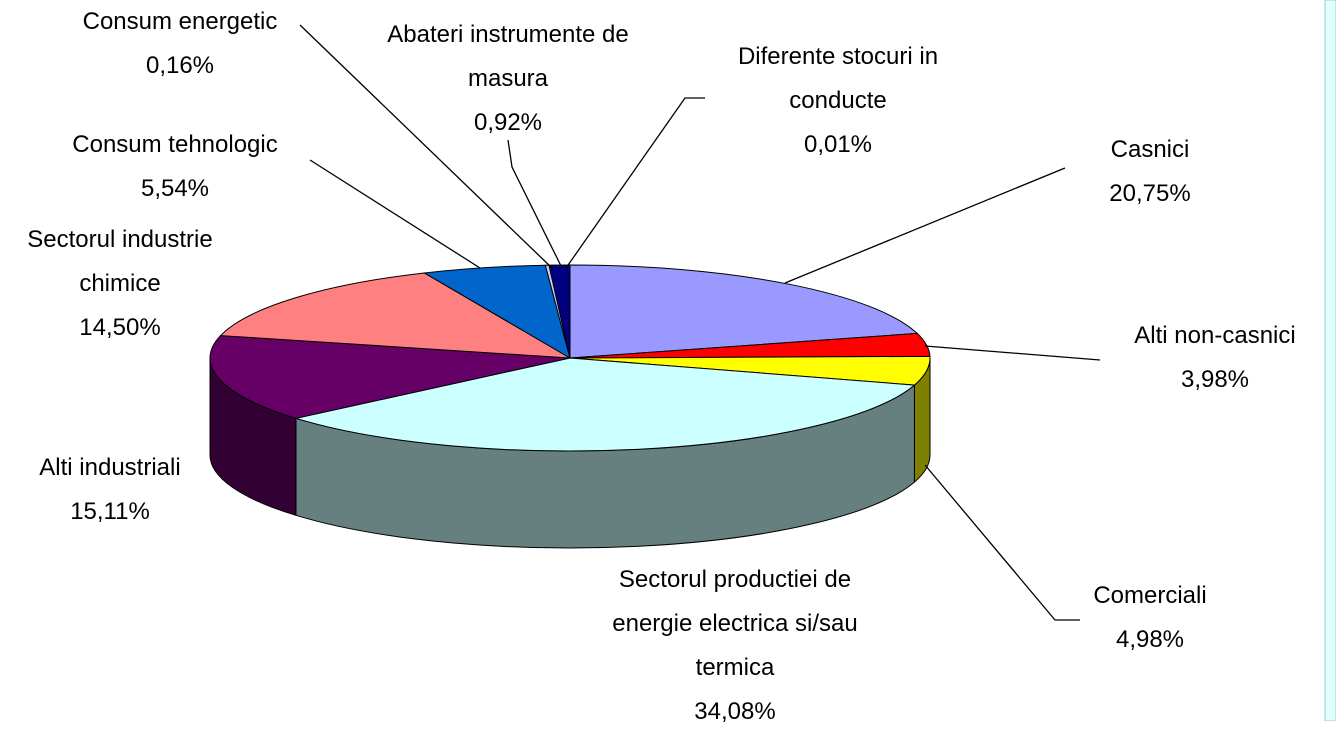  What do you see at coordinates (1215, 380) in the screenshot?
I see `value-label: 3,98%` at bounding box center [1215, 380].